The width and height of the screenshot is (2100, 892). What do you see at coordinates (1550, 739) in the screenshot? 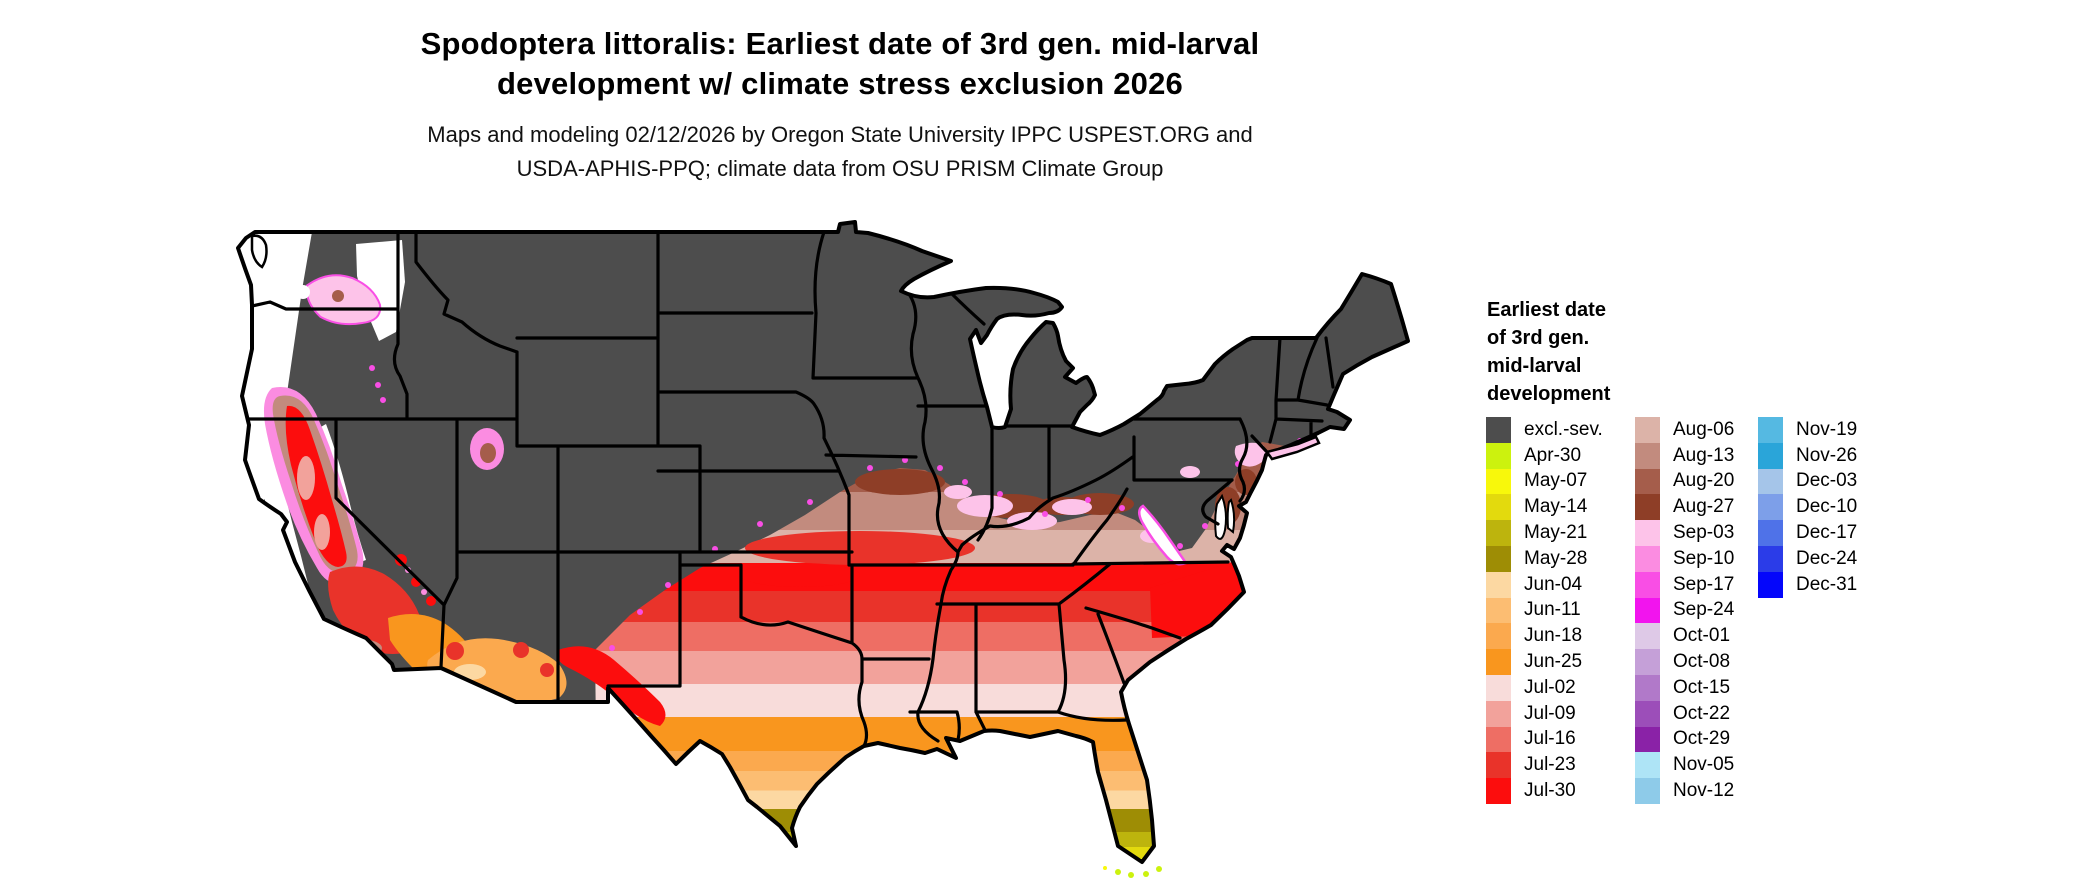
I see `legend-label: Jul-16` at bounding box center [1550, 739].